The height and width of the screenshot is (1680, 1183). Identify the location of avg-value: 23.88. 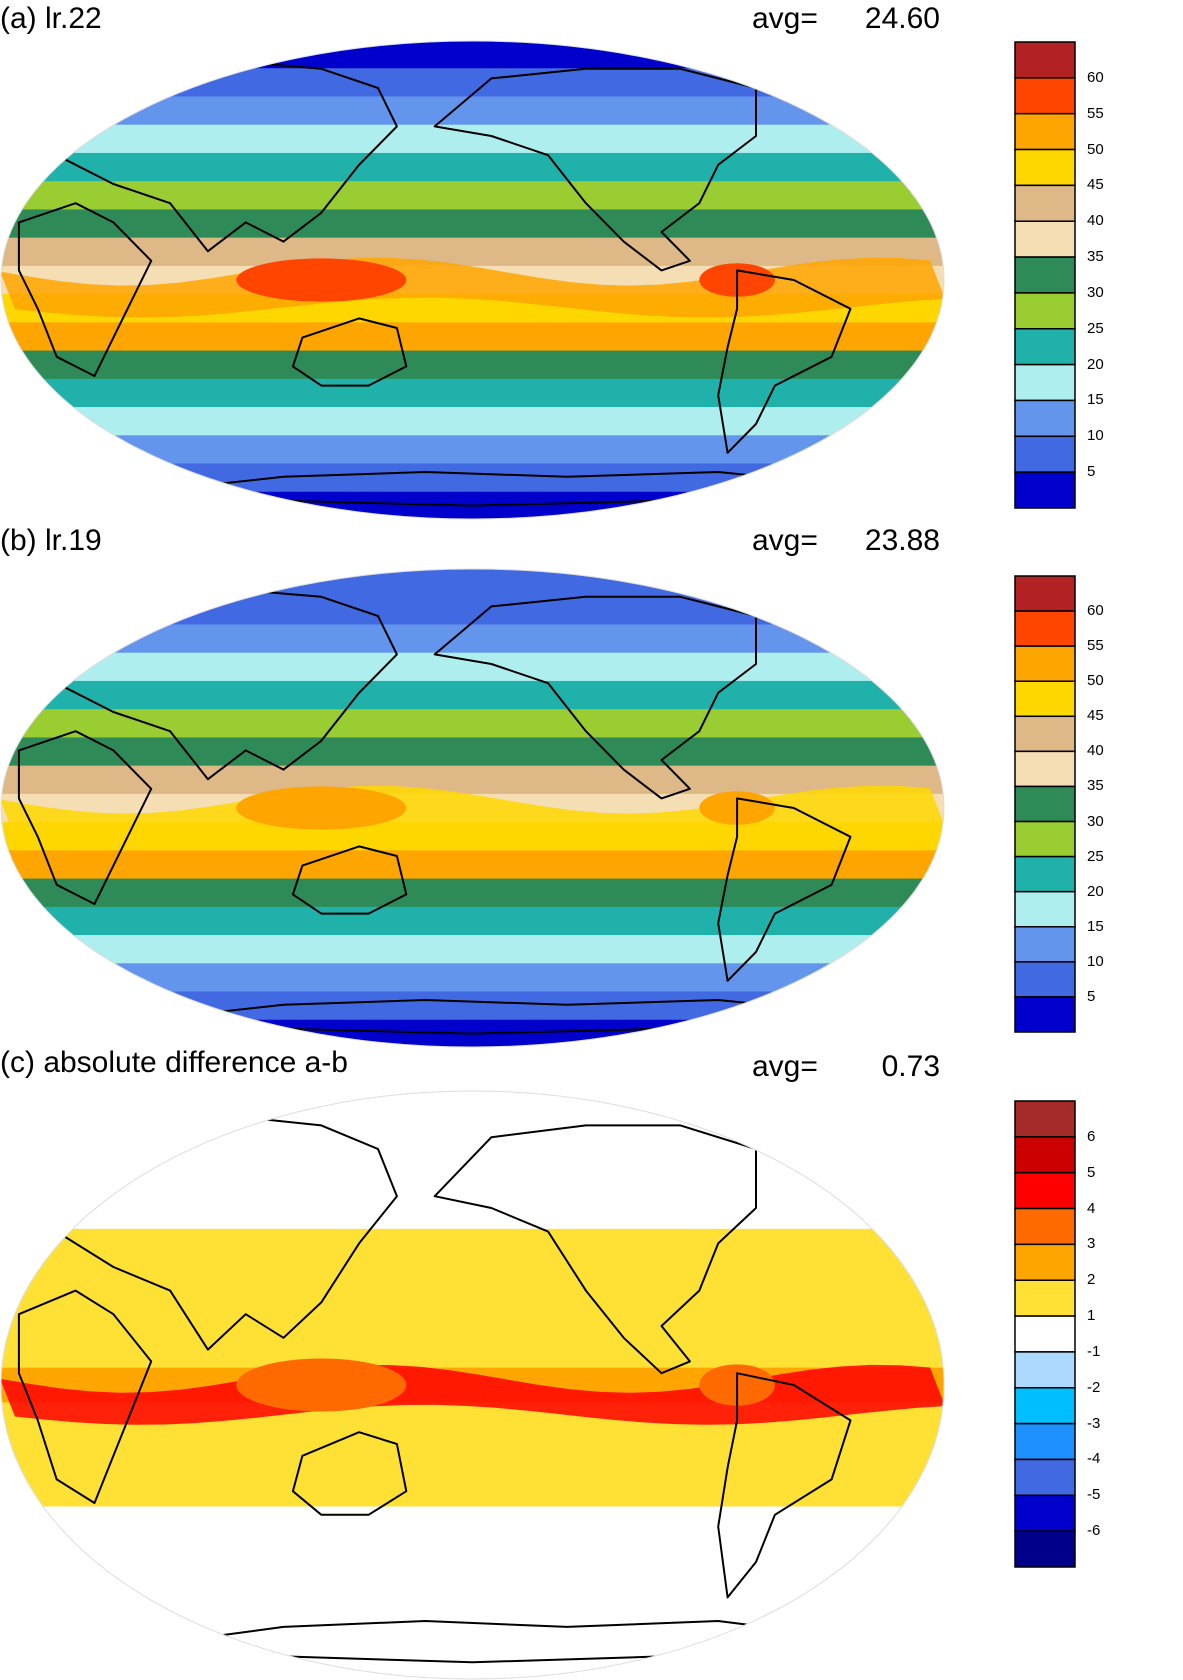
(902, 540).